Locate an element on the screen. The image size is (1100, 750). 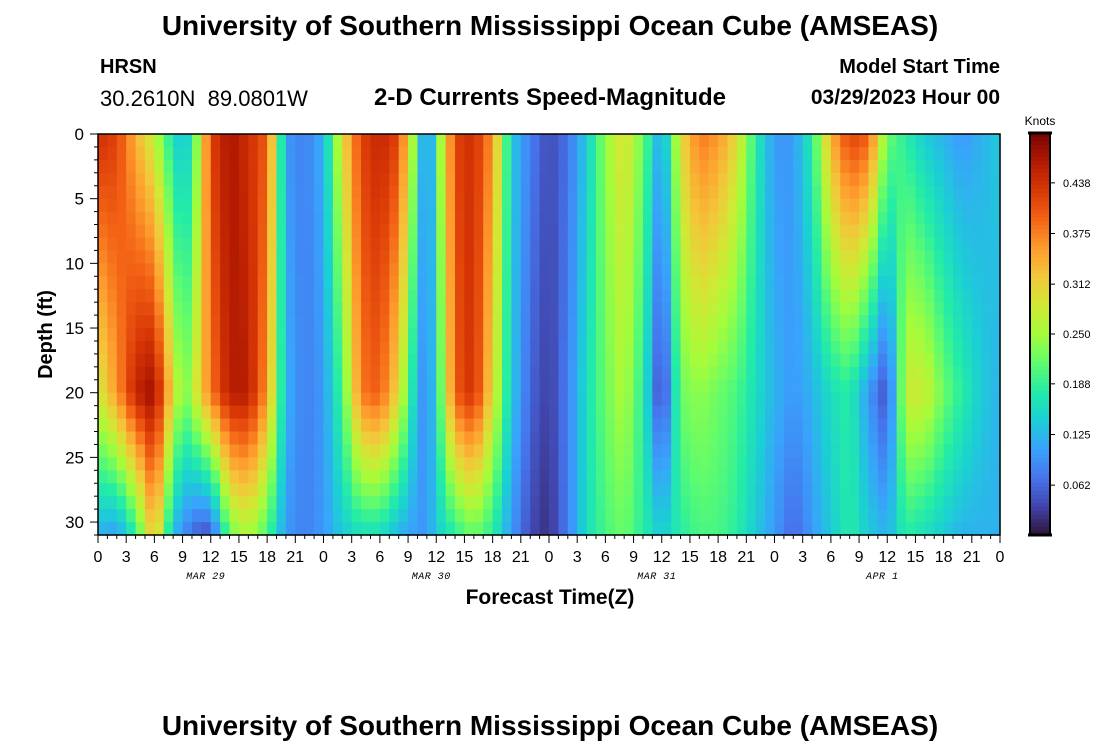
date-label: MAR 30 is located at coordinates (431, 577).